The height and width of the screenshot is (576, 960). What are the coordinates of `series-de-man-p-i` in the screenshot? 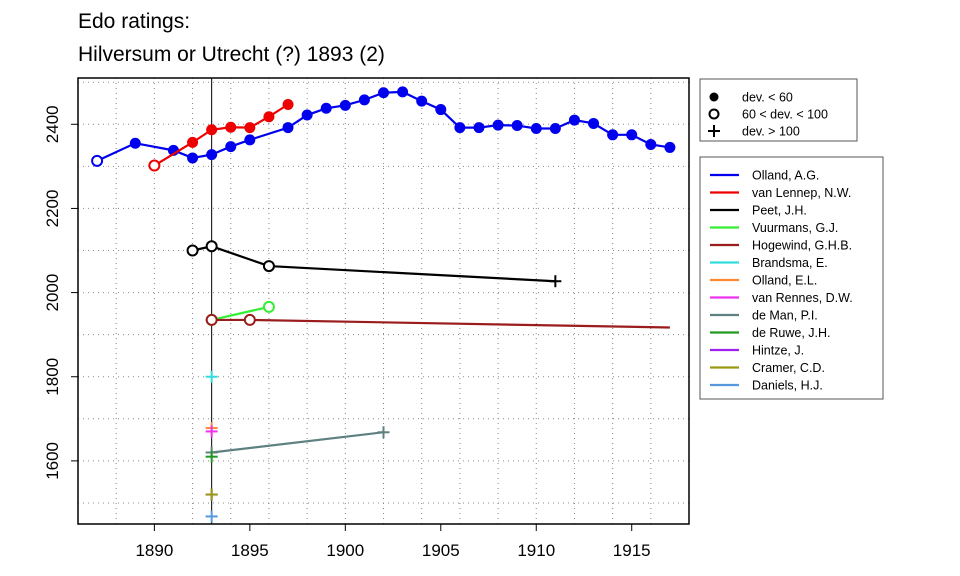 It's located at (297, 442).